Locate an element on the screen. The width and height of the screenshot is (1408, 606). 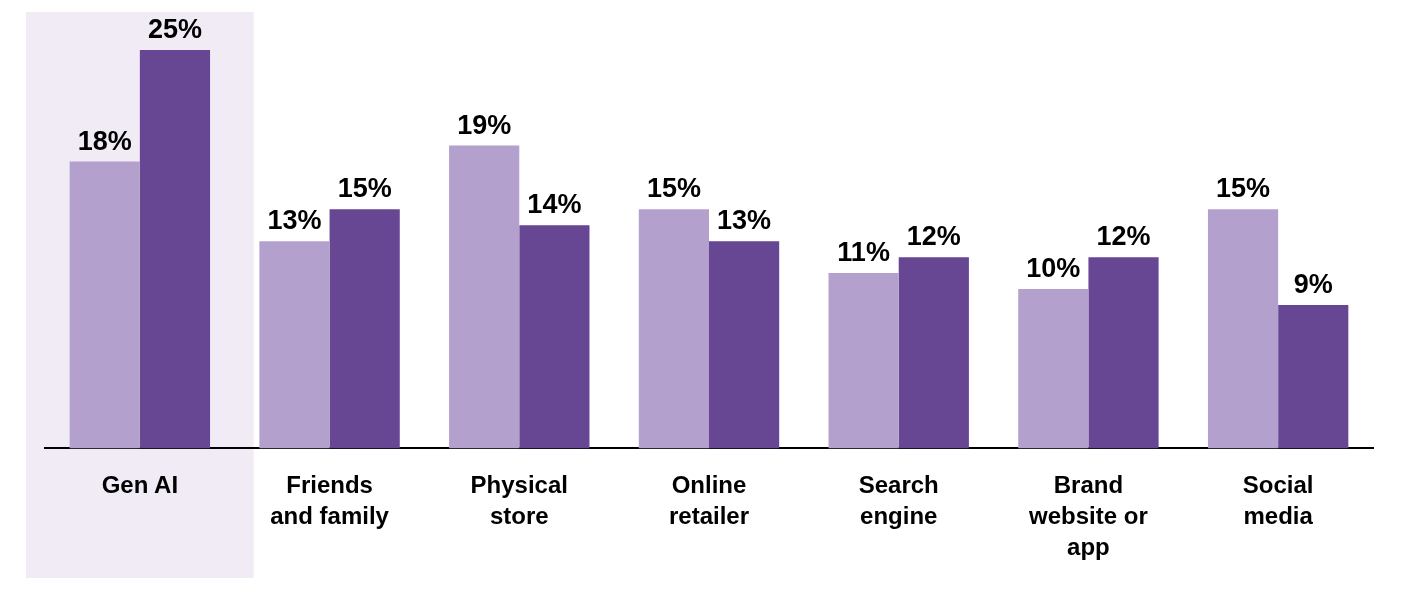
x-tick-label: Online retailer is located at coordinates (709, 499).